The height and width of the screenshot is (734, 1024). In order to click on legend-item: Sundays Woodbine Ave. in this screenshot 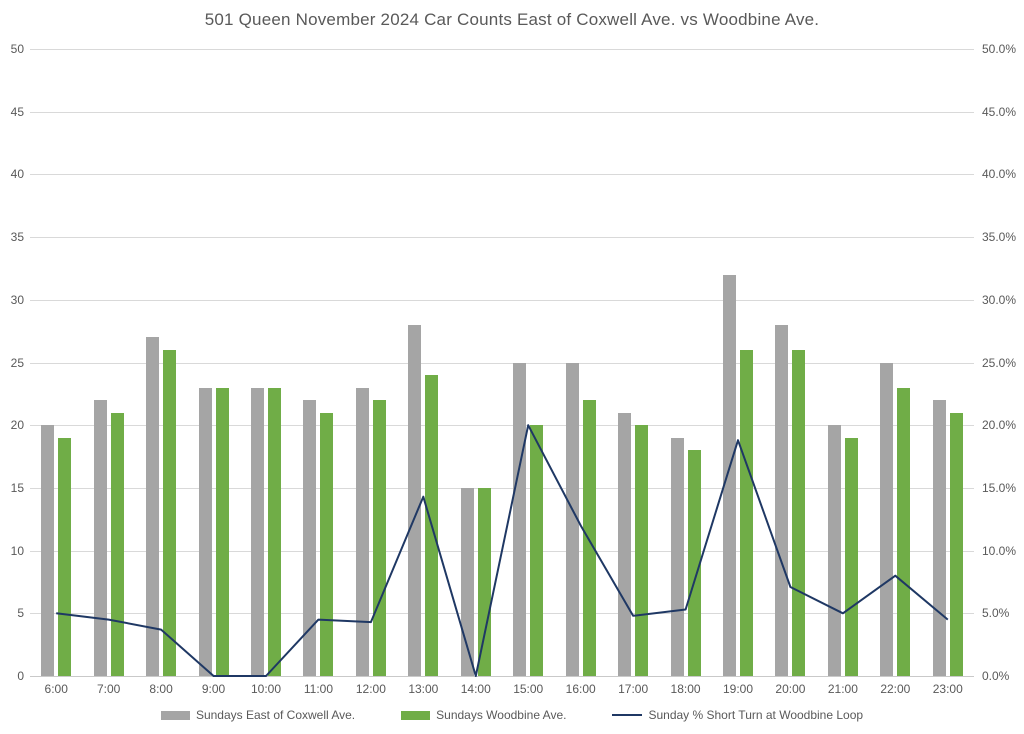, I will do `click(483, 715)`.